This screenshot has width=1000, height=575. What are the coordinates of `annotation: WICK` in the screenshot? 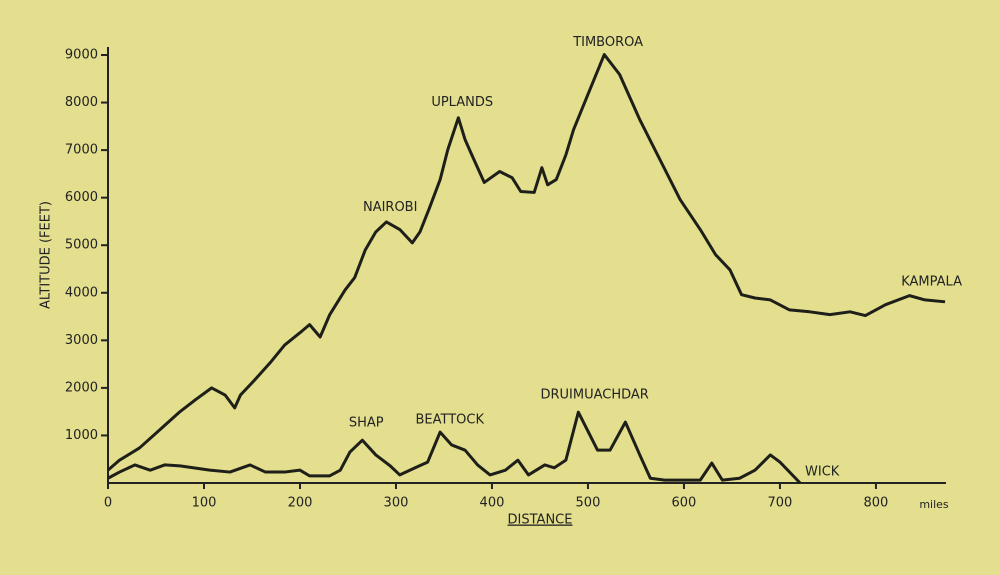 It's located at (822, 472).